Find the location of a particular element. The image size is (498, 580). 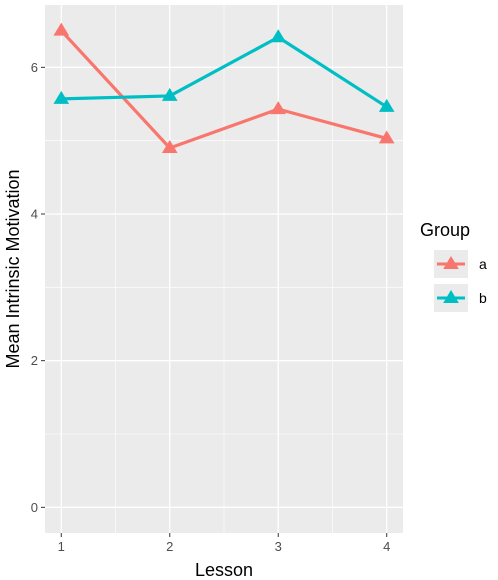

series-line-a is located at coordinates (224, 89).